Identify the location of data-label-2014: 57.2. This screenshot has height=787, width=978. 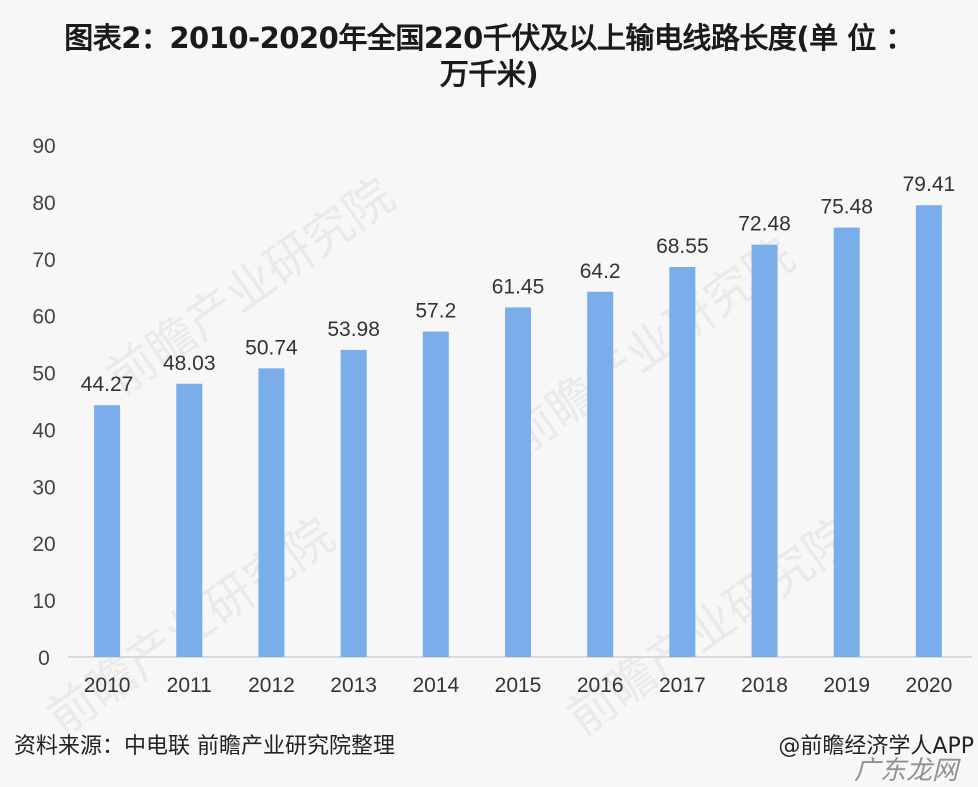
(435, 311).